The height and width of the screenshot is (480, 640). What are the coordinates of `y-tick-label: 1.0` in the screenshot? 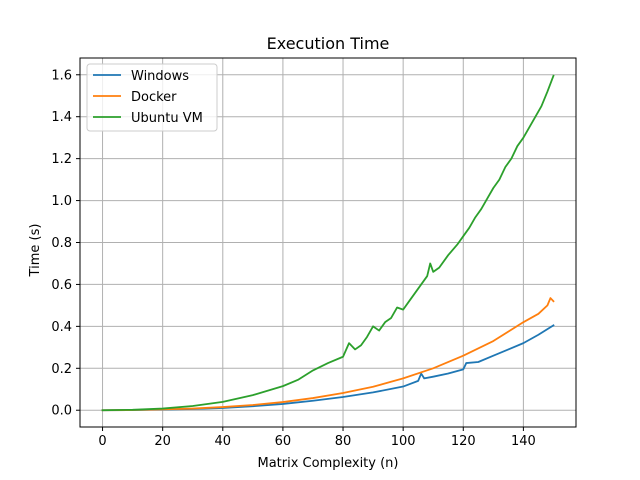 It's located at (61, 201).